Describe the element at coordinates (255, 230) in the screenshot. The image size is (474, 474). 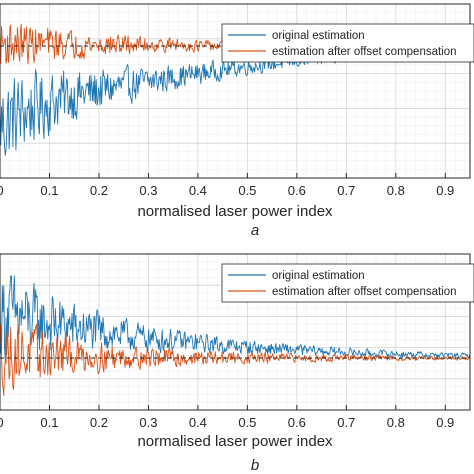
I see `panel-caption: a` at that location.